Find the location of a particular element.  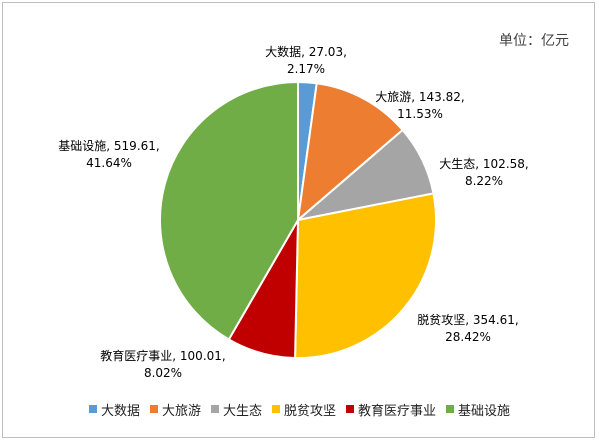

slice-label-1: 大旅游, 143.82, 11.53% is located at coordinates (419, 105).